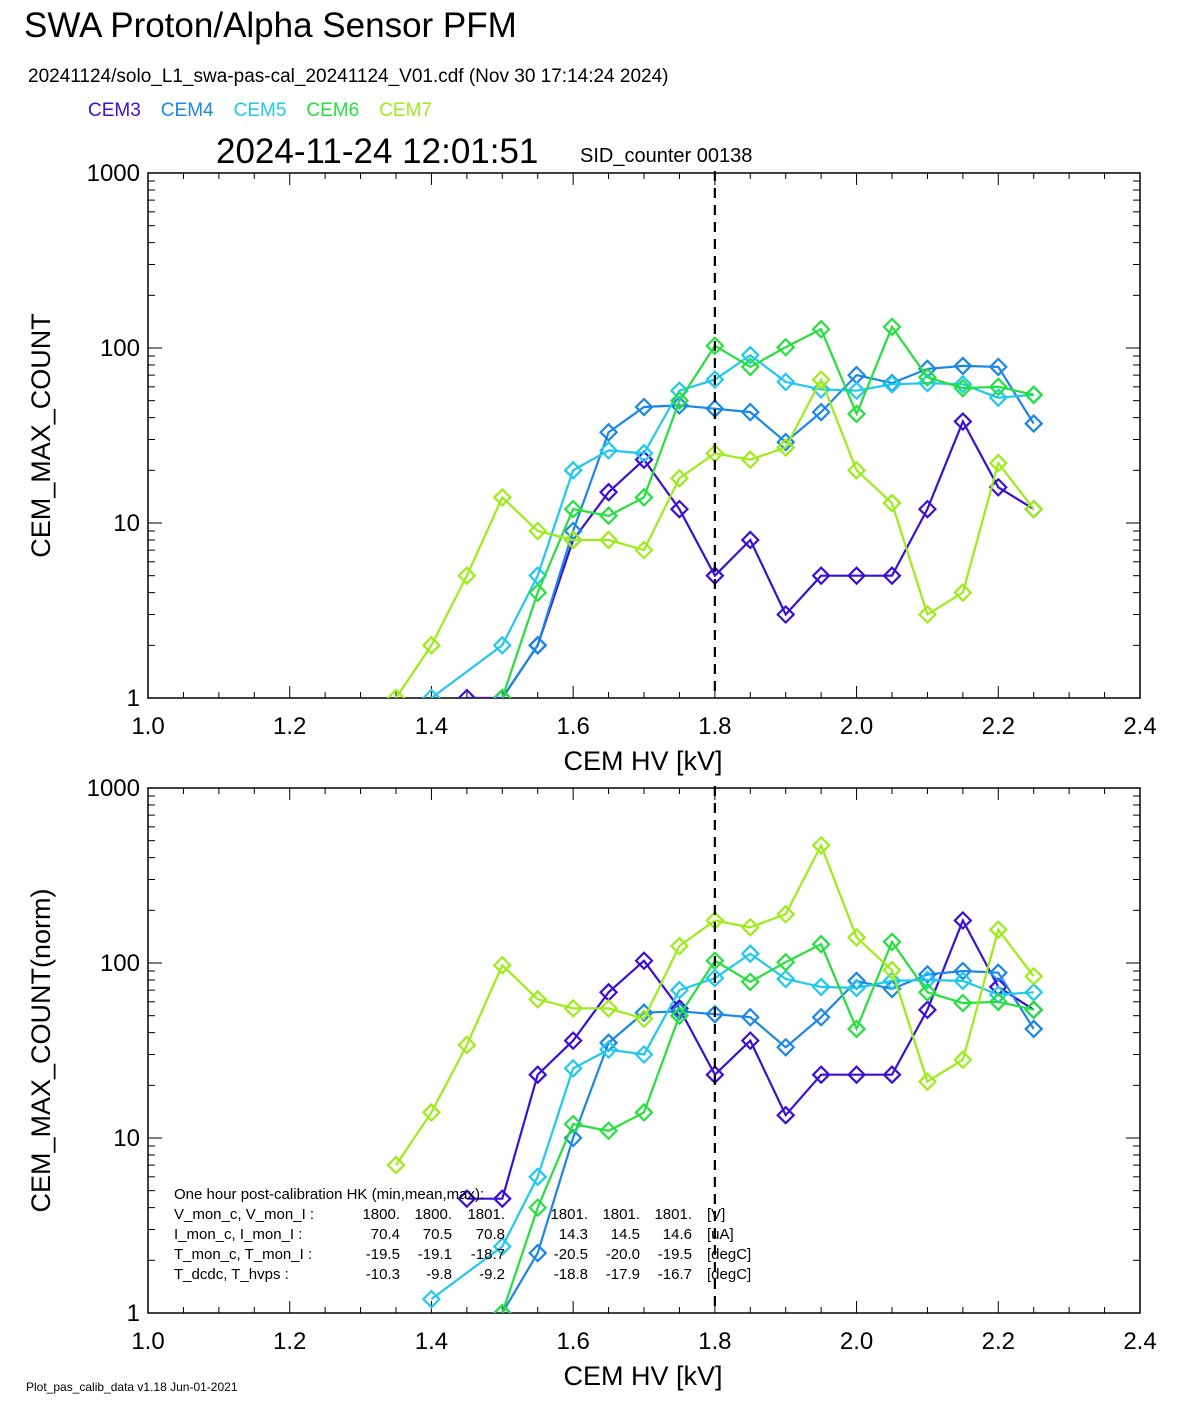 Image resolution: width=1201 pixels, height=1411 pixels. Describe the element at coordinates (750, 558) in the screenshot. I see `panel1-series-line-cem3` at that location.